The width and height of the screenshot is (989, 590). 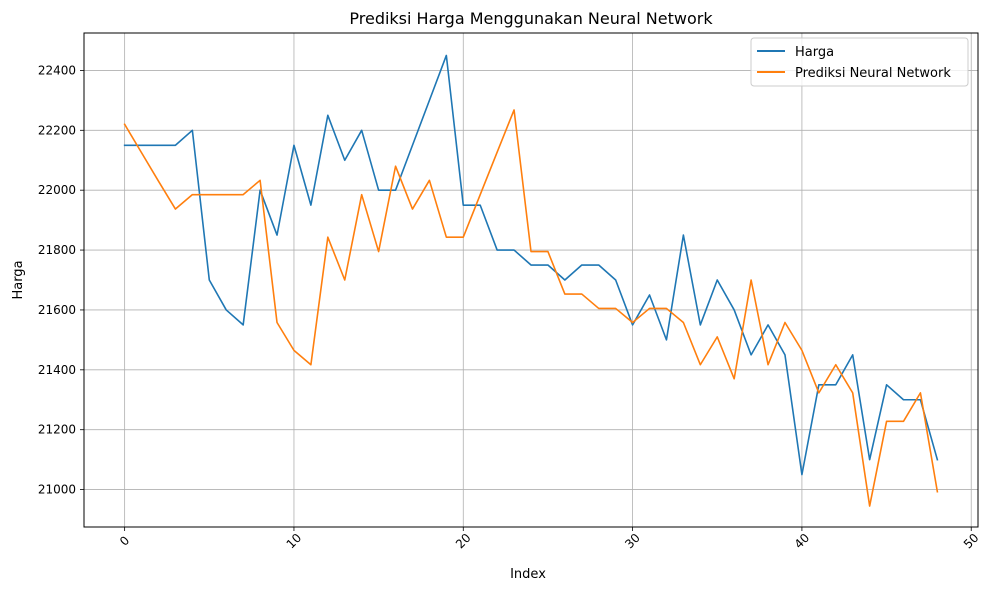 I want to click on legend-label-prediksi: Prediksi Neural Network, so click(x=873, y=73).